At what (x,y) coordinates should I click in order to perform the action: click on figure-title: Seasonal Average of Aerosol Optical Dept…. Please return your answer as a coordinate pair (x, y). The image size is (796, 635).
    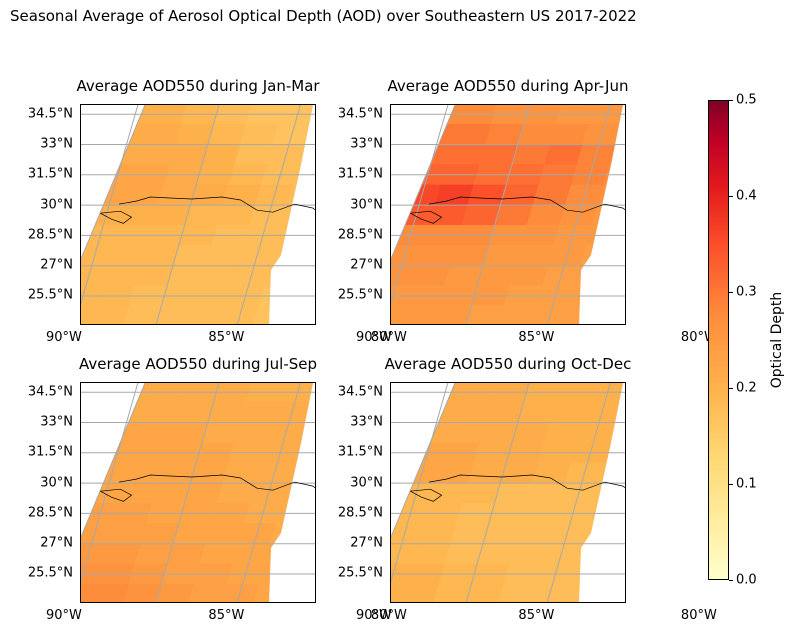
    Looking at the image, I should click on (323, 16).